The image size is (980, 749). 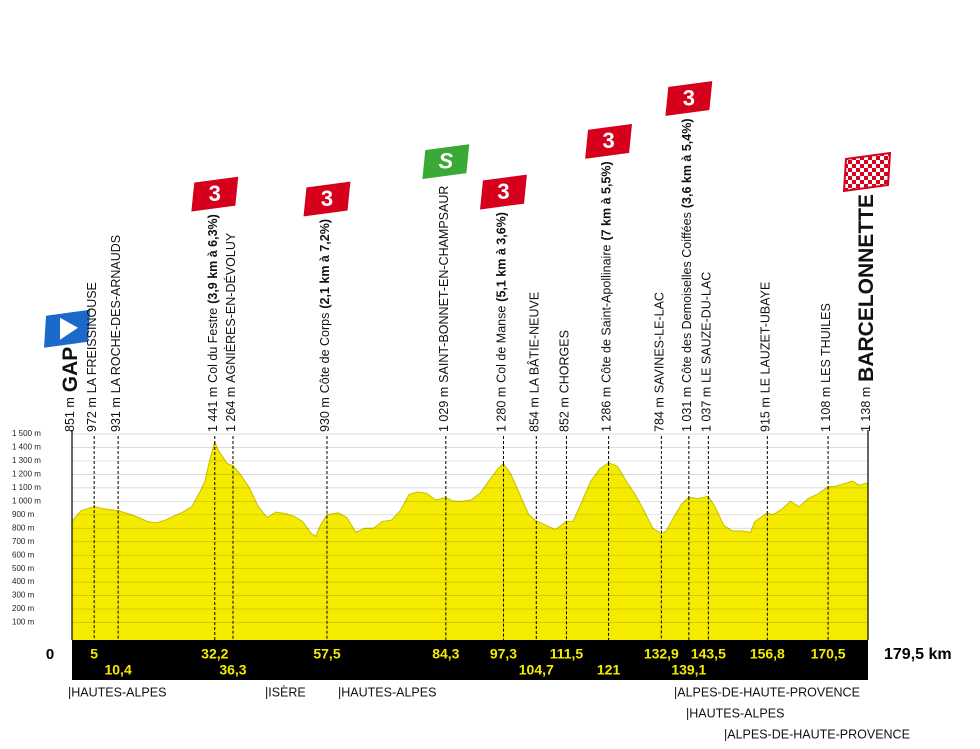 What do you see at coordinates (660, 342) in the screenshot?
I see `waypoint-name: SAVINES-LE-LAC` at bounding box center [660, 342].